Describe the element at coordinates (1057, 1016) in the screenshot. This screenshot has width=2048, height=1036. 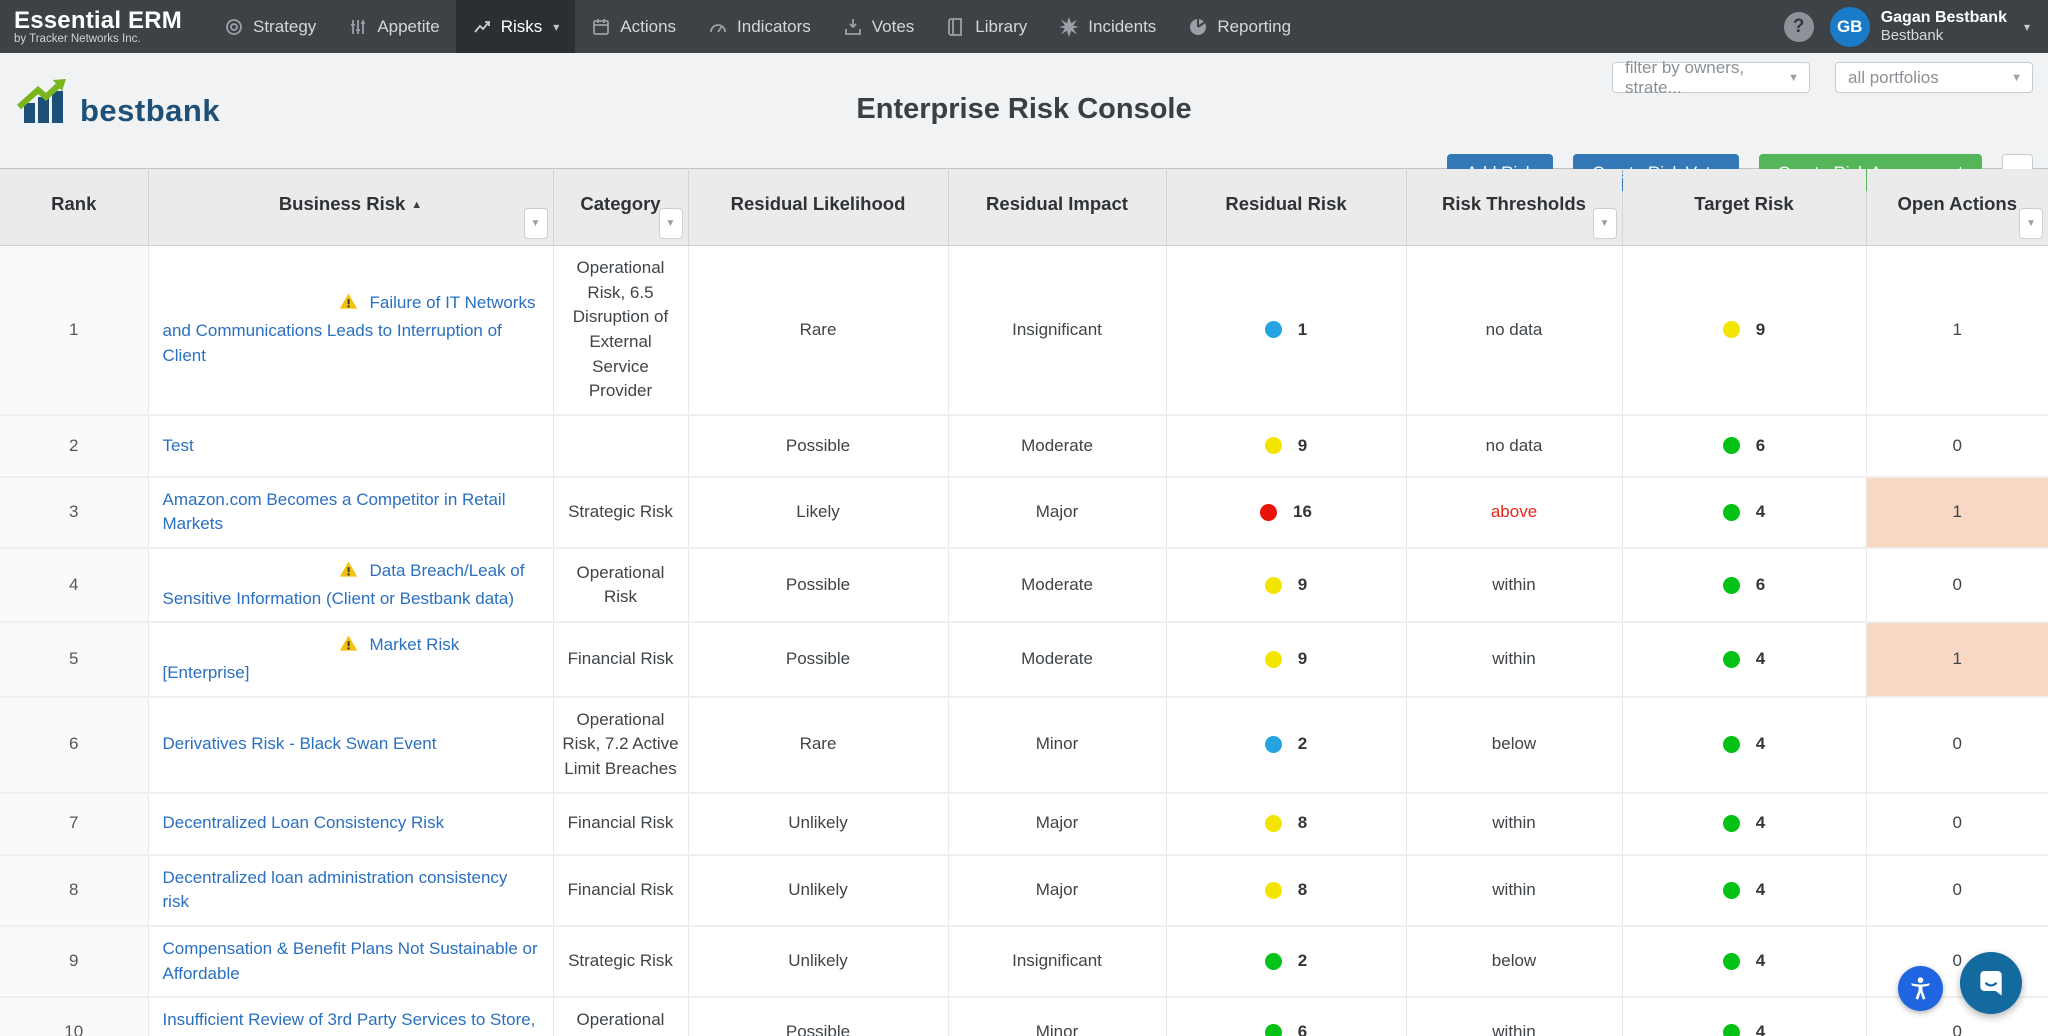
I see `residual-impact-cell: Minor` at that location.